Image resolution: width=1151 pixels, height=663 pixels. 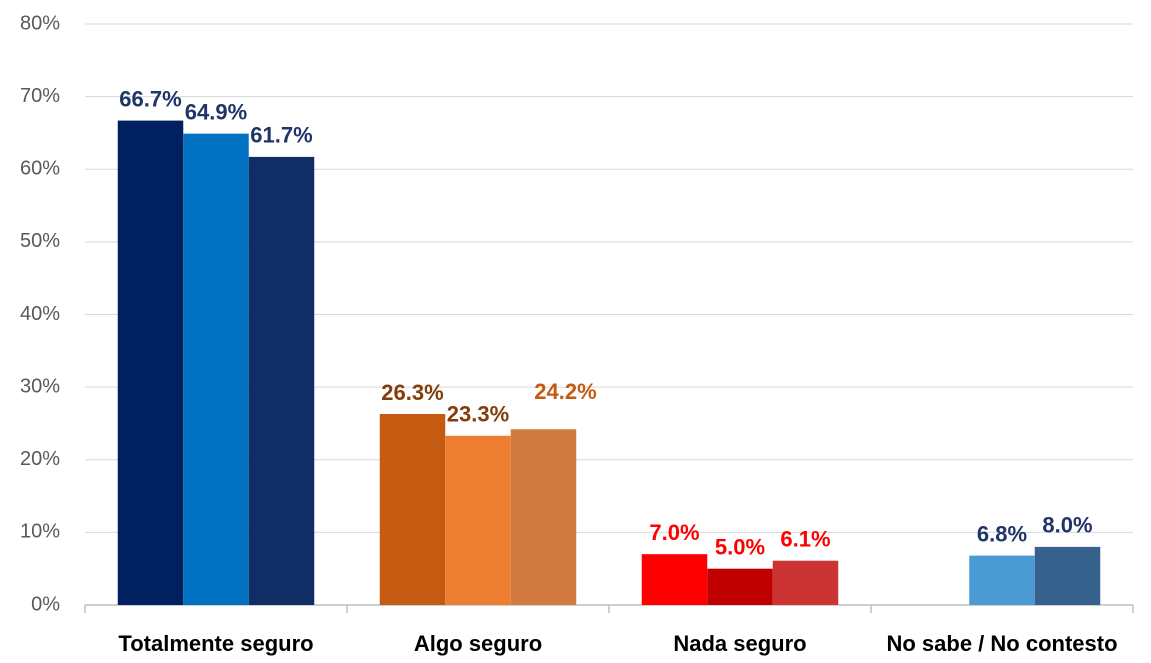 What do you see at coordinates (1002, 533) in the screenshot?
I see `value-label: 6.8%` at bounding box center [1002, 533].